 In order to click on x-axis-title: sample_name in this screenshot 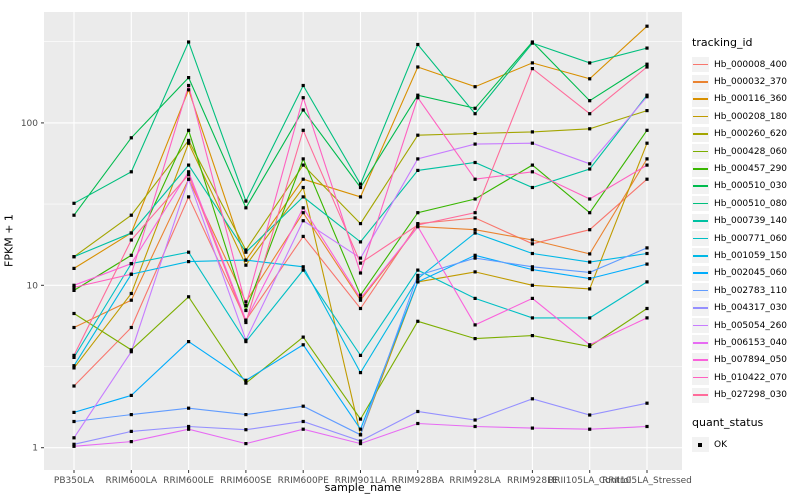, I will do `click(363, 487)`.